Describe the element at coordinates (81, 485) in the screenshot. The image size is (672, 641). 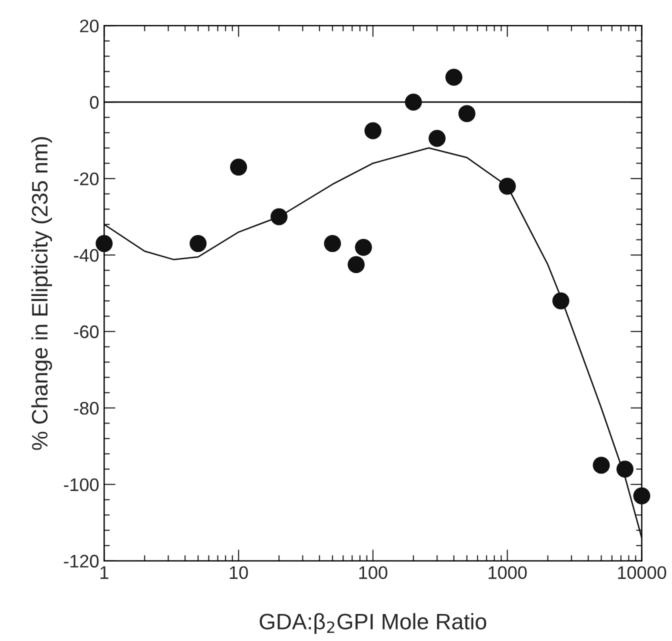
I see `y-tick-label: -100` at that location.